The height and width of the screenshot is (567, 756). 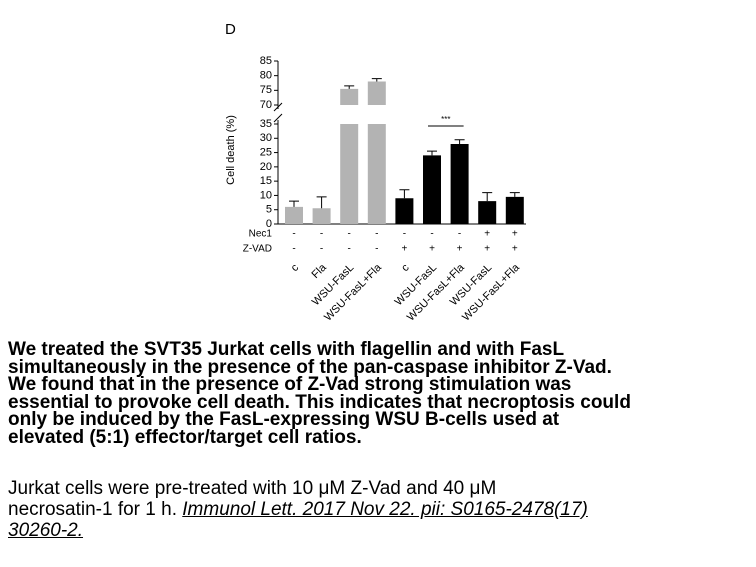 What do you see at coordinates (266, 61) in the screenshot?
I see `y-tick-label: 85` at bounding box center [266, 61].